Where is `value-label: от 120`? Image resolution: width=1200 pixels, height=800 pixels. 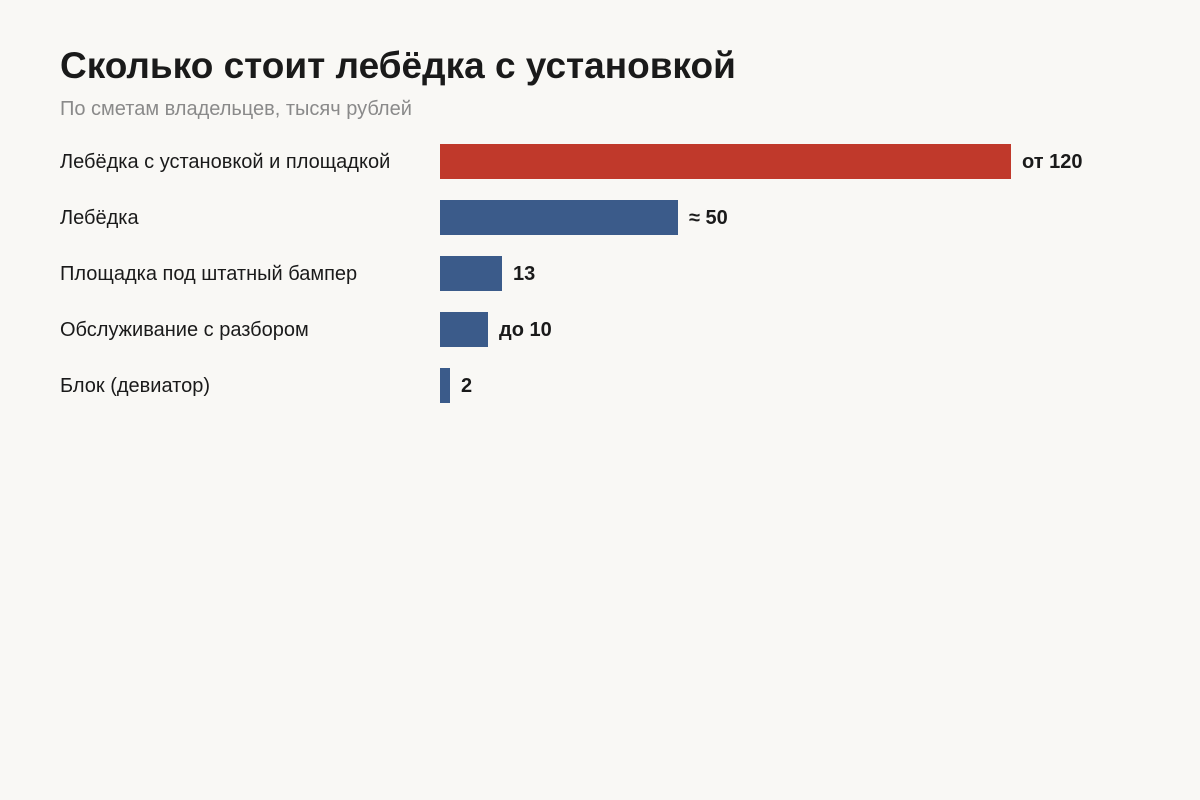 value-label: от 120 is located at coordinates (1052, 161).